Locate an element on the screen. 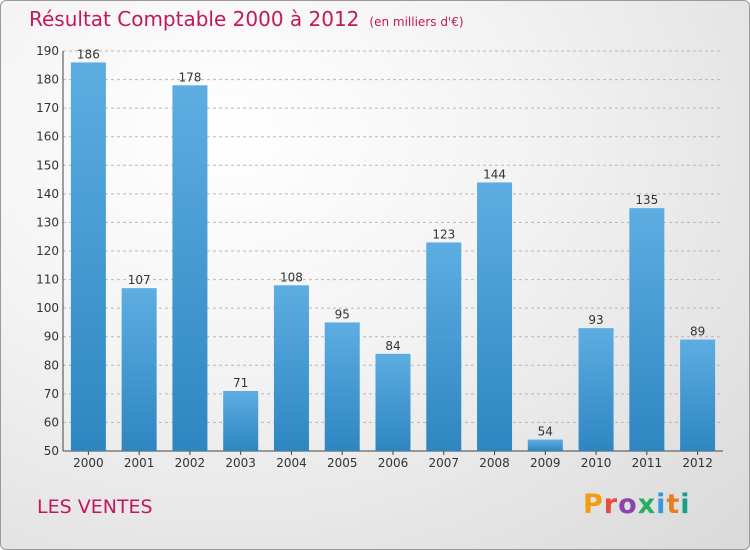 Image resolution: width=750 pixels, height=550 pixels. x-tick-label-2007: 2007 is located at coordinates (443, 463).